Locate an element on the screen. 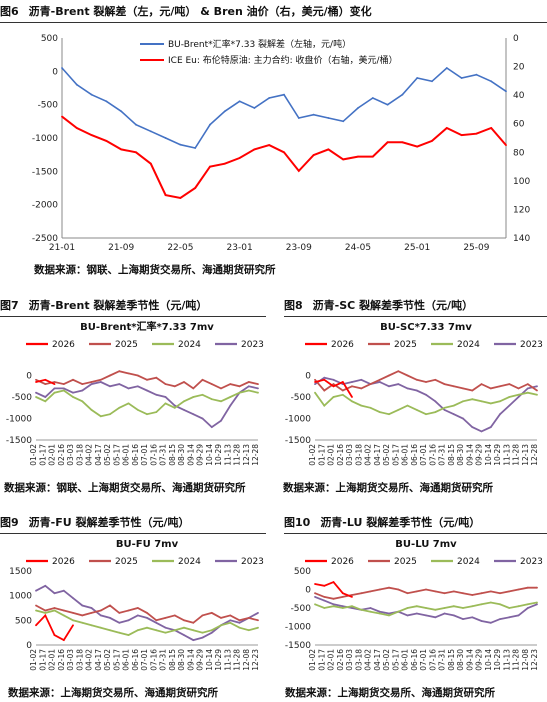 The image size is (547, 702). x-tick-label: 02-16 is located at coordinates (61, 660).